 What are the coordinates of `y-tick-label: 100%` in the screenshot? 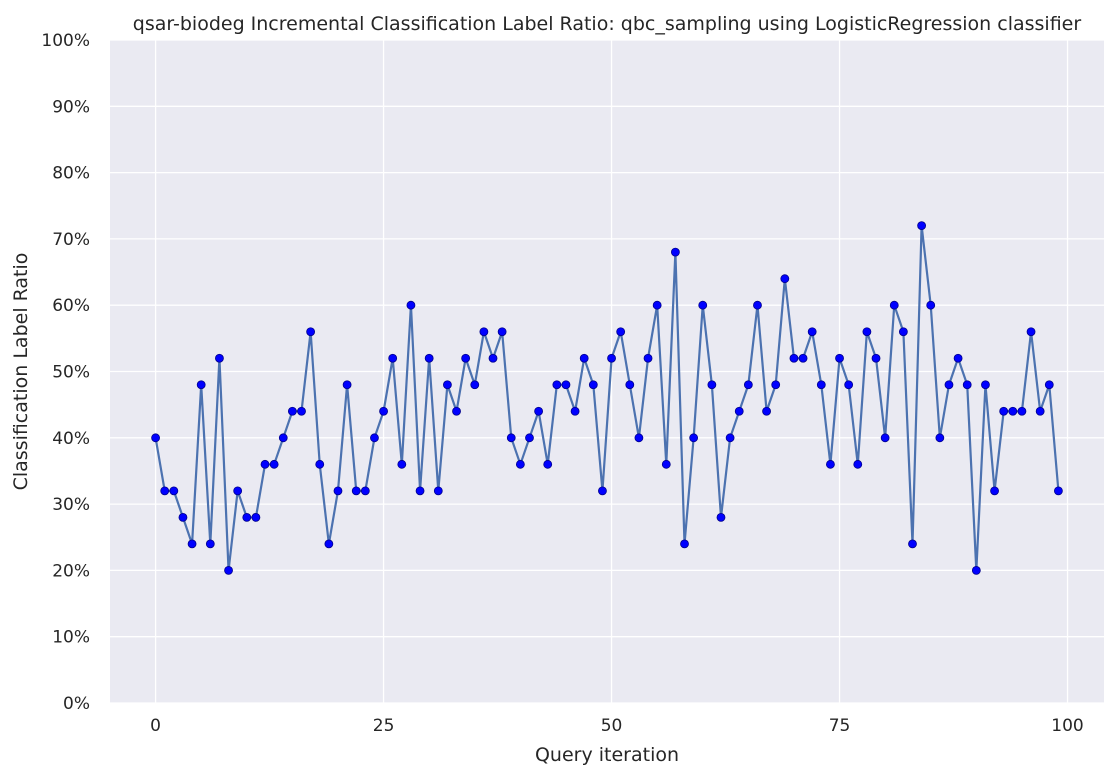 It's located at (65, 41).